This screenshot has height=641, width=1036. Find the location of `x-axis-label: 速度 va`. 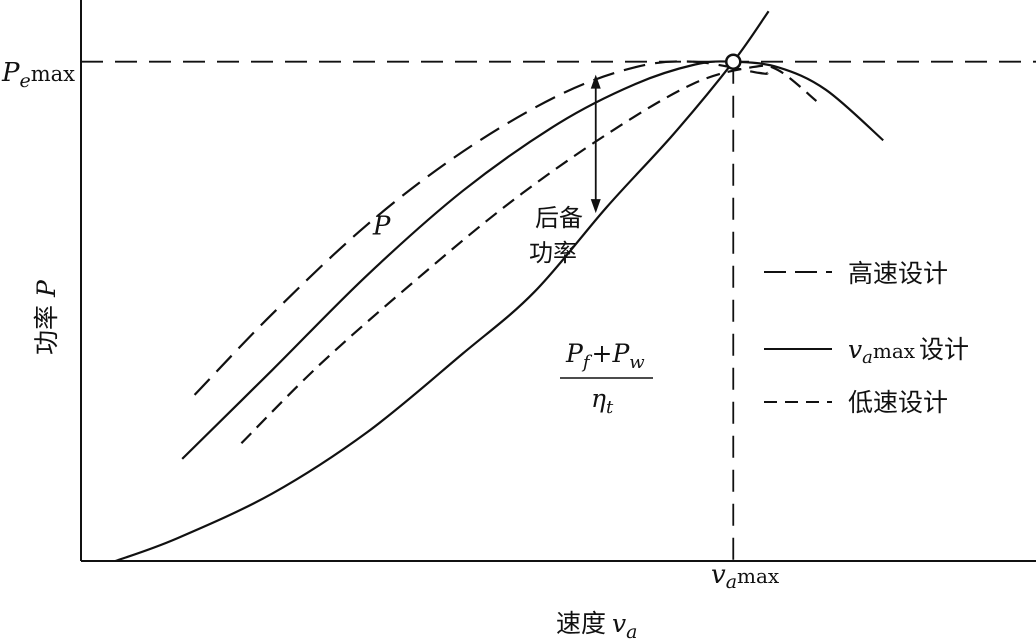

x-axis-label: 速度 va is located at coordinates (596, 625).